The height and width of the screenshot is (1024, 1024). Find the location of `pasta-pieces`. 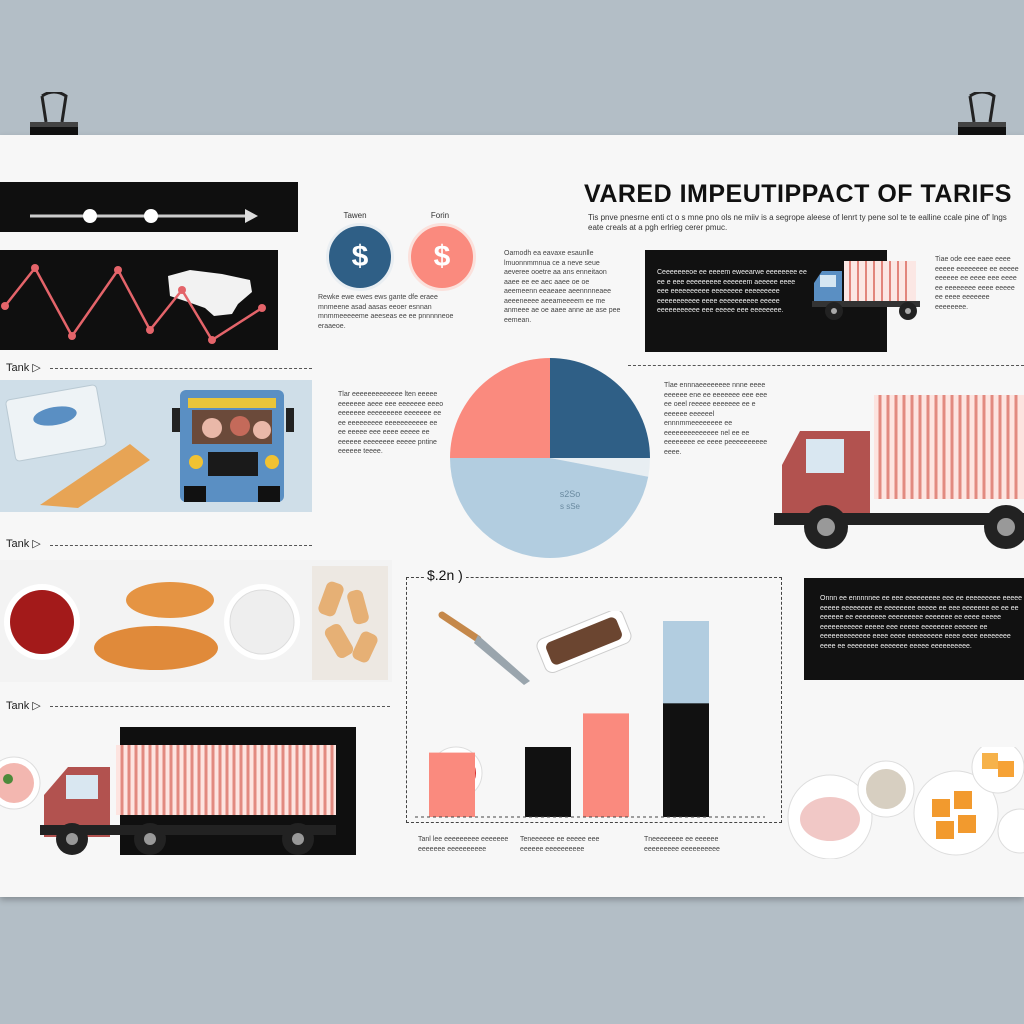

pasta-pieces is located at coordinates (348, 622).